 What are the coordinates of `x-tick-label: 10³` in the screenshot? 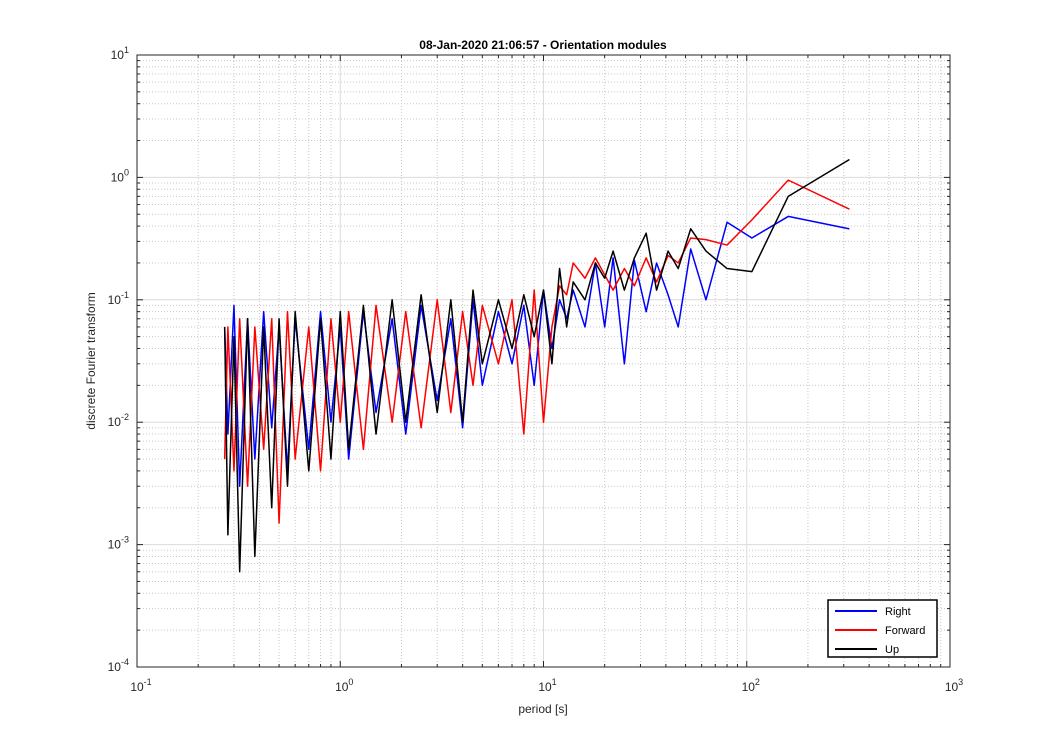 It's located at (954, 685).